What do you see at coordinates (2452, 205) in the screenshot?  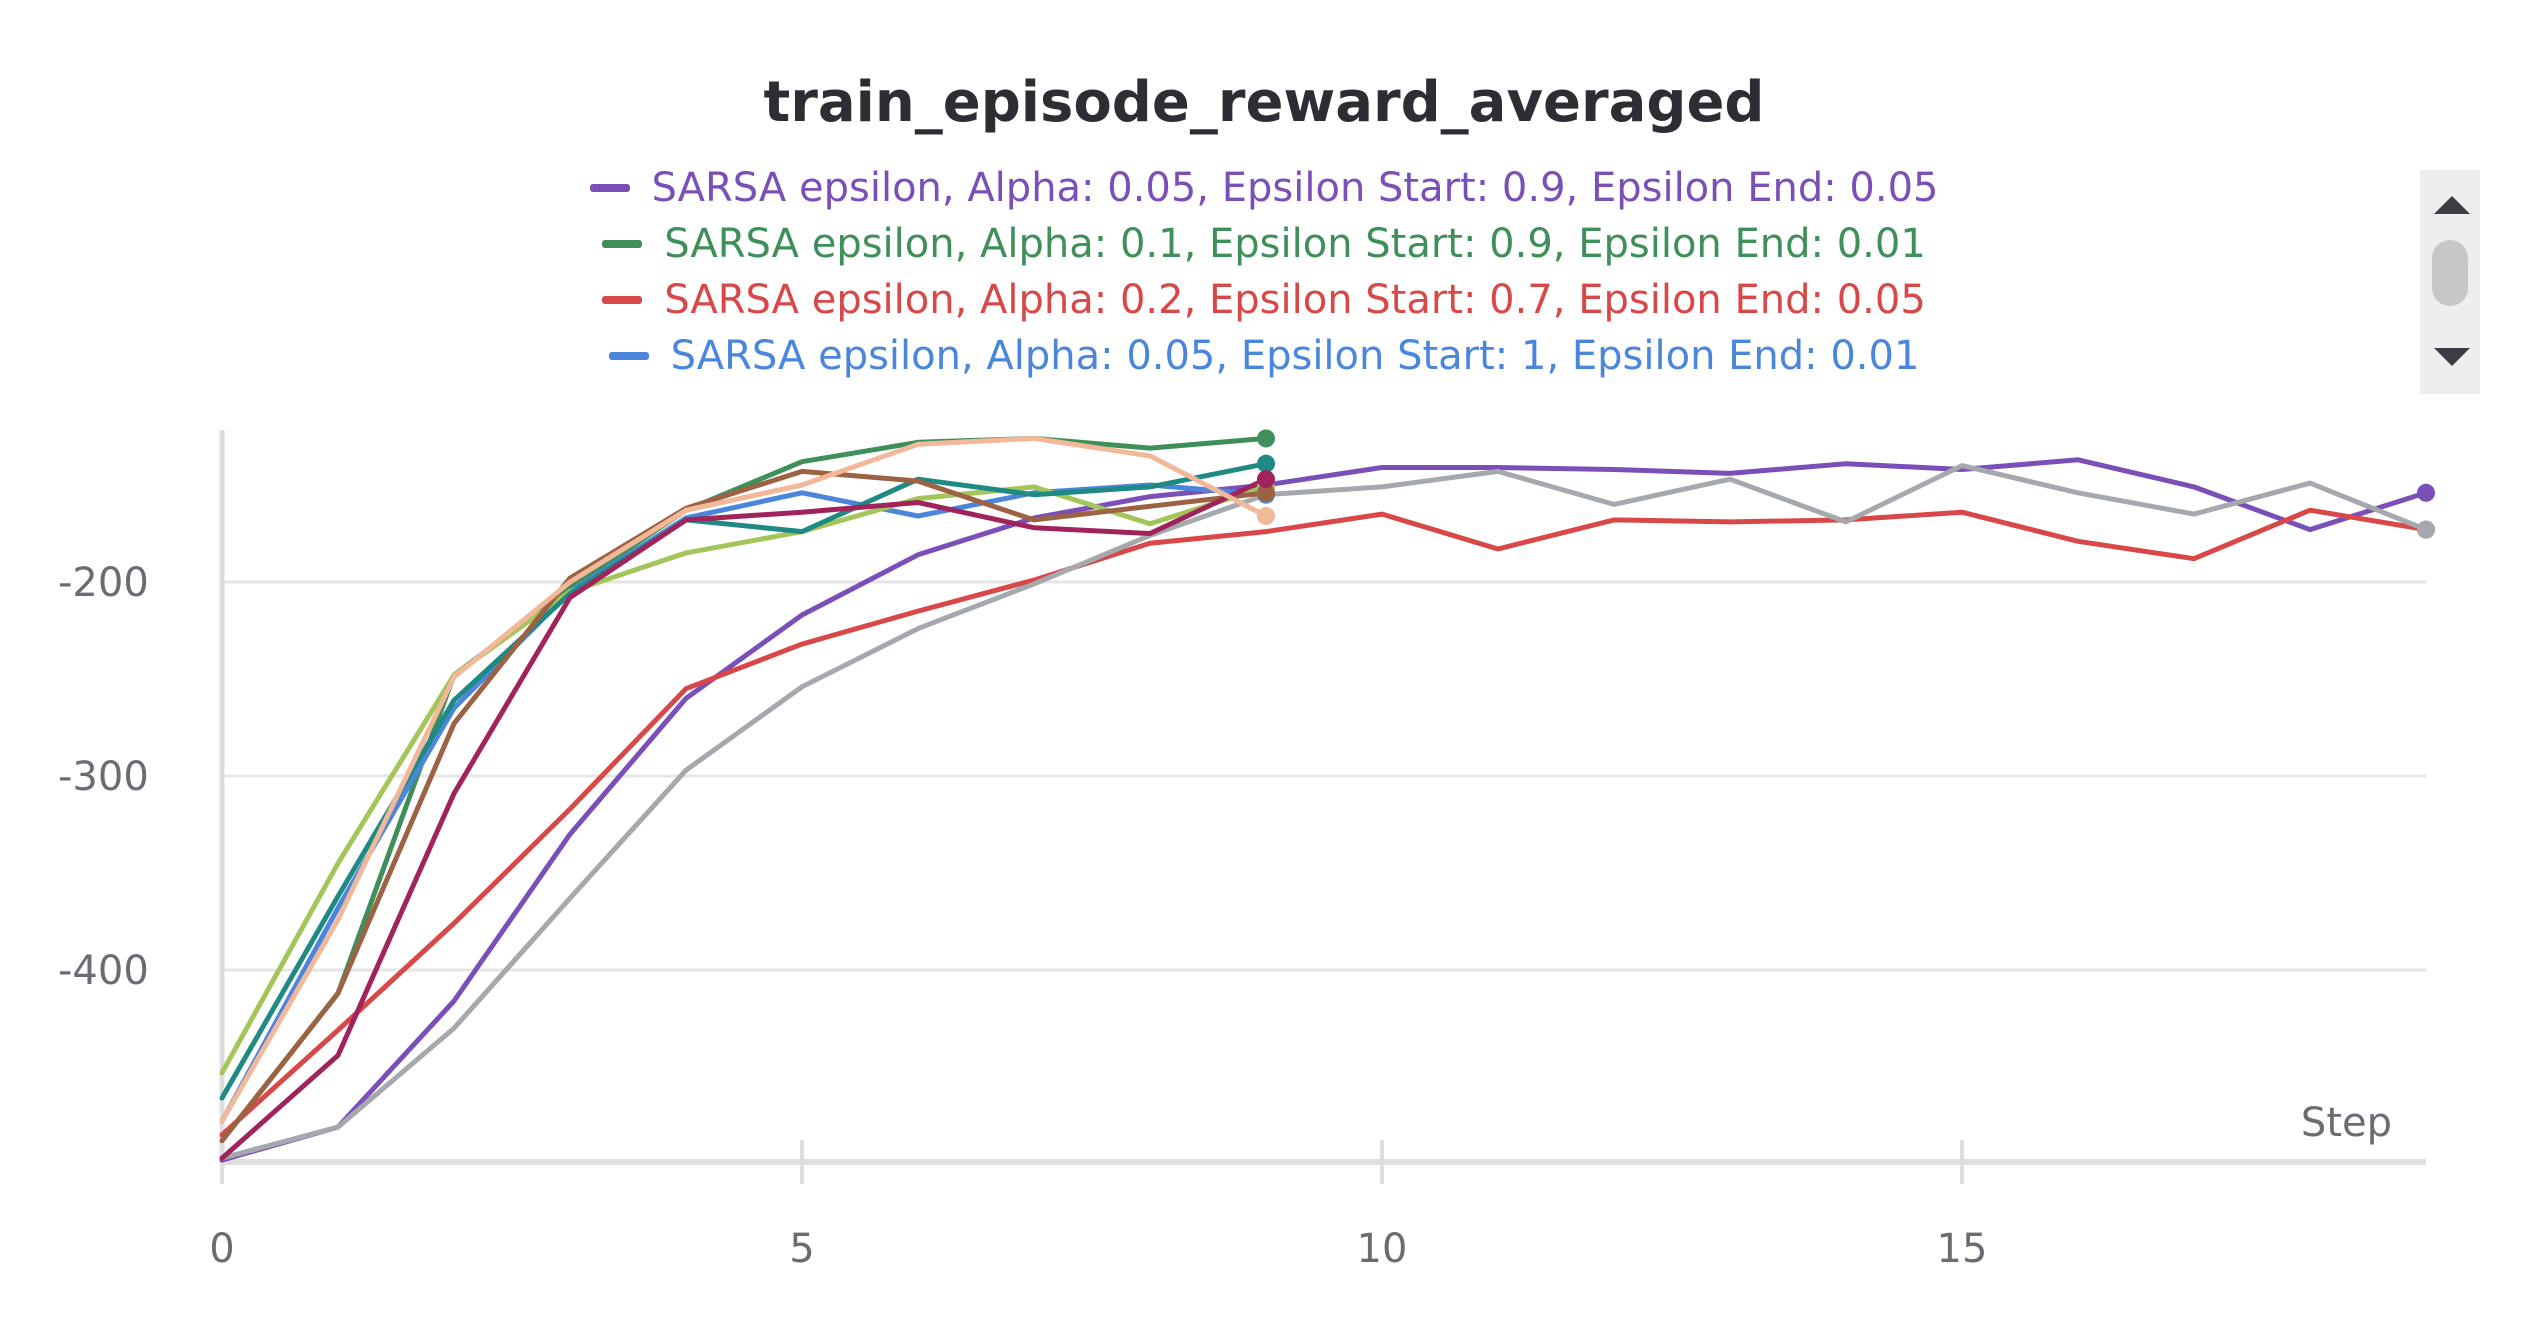 I see `scroll-up-icon` at bounding box center [2452, 205].